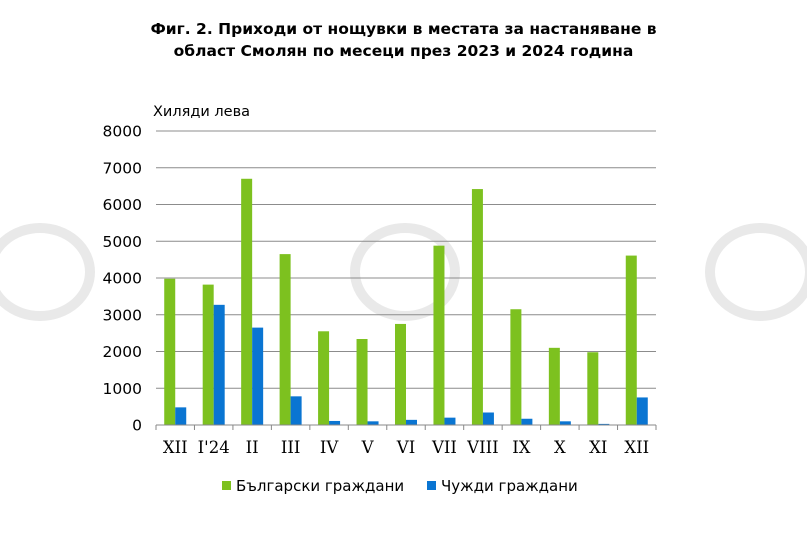  I want to click on x-axis-ticks: XII I'24 II III IV V VI VII VIII IX X XI XII, so click(406, 441).